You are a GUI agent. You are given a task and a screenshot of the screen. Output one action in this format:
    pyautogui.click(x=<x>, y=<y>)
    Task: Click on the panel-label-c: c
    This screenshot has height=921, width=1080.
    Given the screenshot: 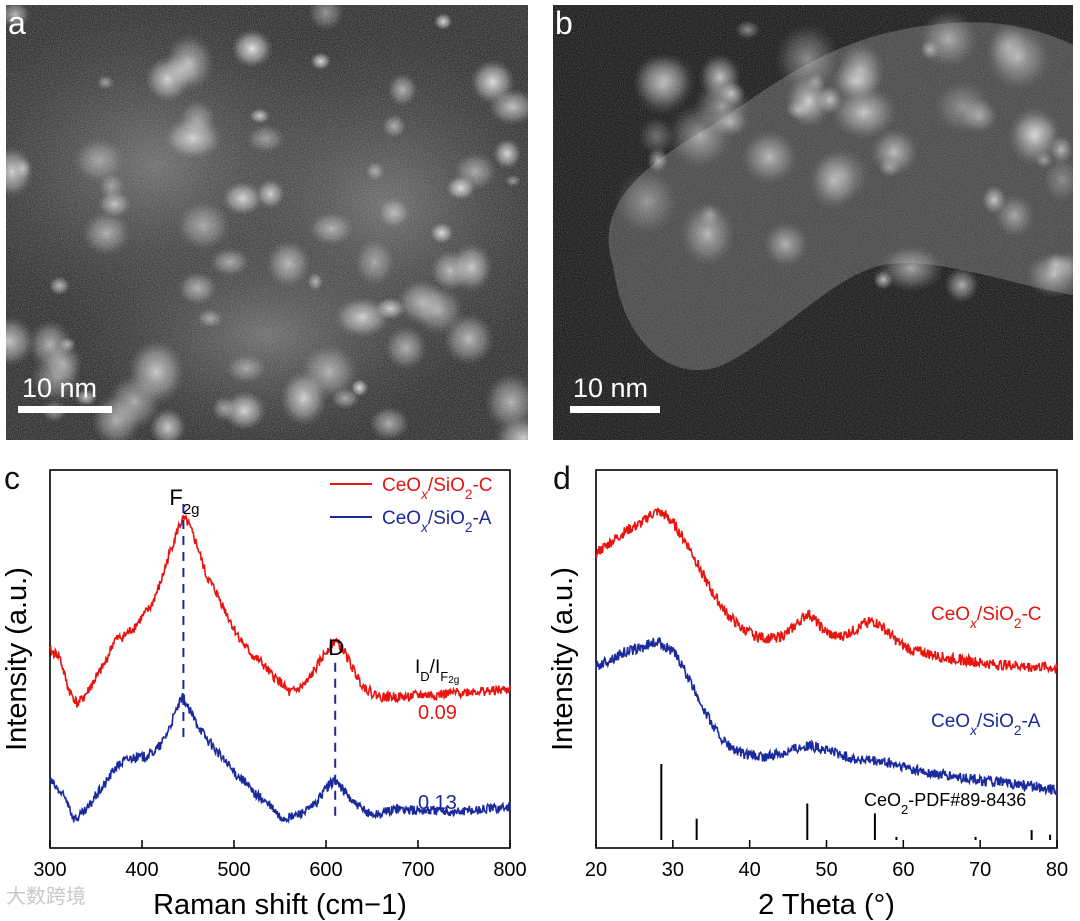 What is the action you would take?
    pyautogui.click(x=12, y=478)
    